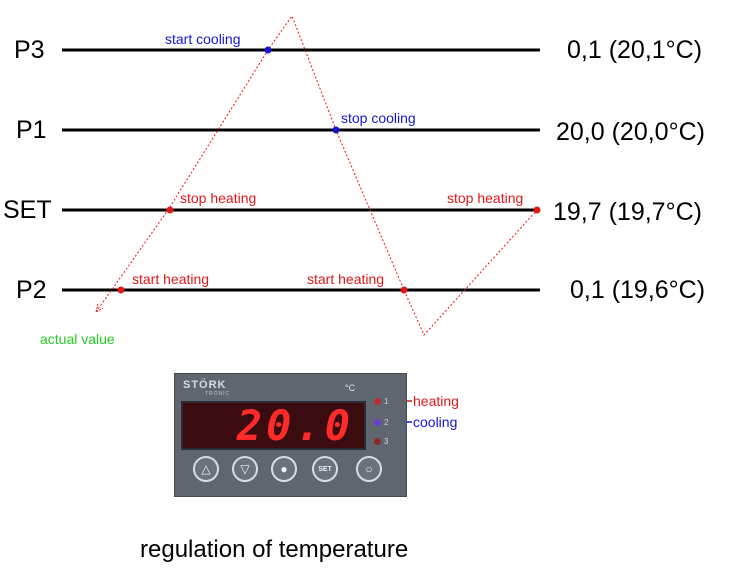 The width and height of the screenshot is (743, 575). What do you see at coordinates (346, 279) in the screenshot?
I see `label-start-heating-right: start heating` at bounding box center [346, 279].